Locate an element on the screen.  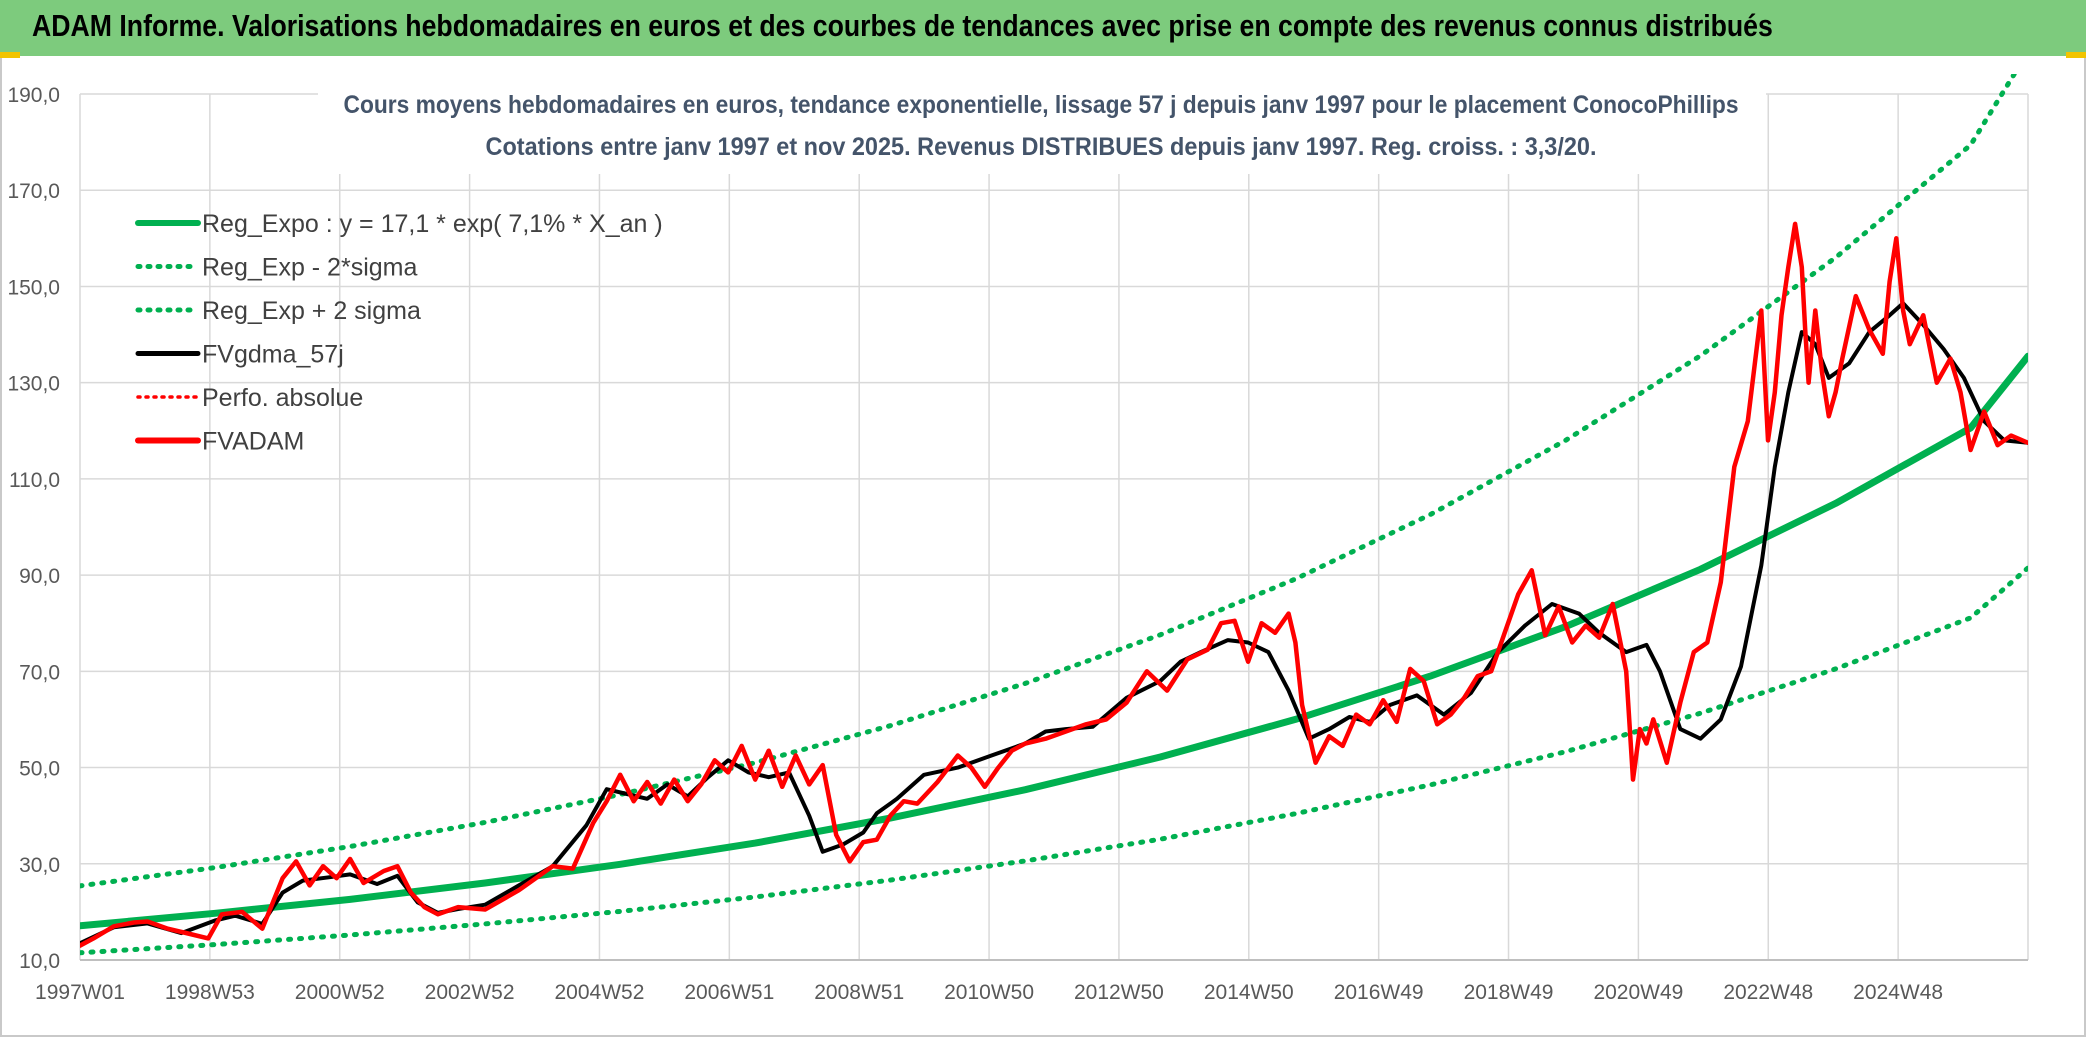
x-tick-label: 2004W52 is located at coordinates (600, 992).